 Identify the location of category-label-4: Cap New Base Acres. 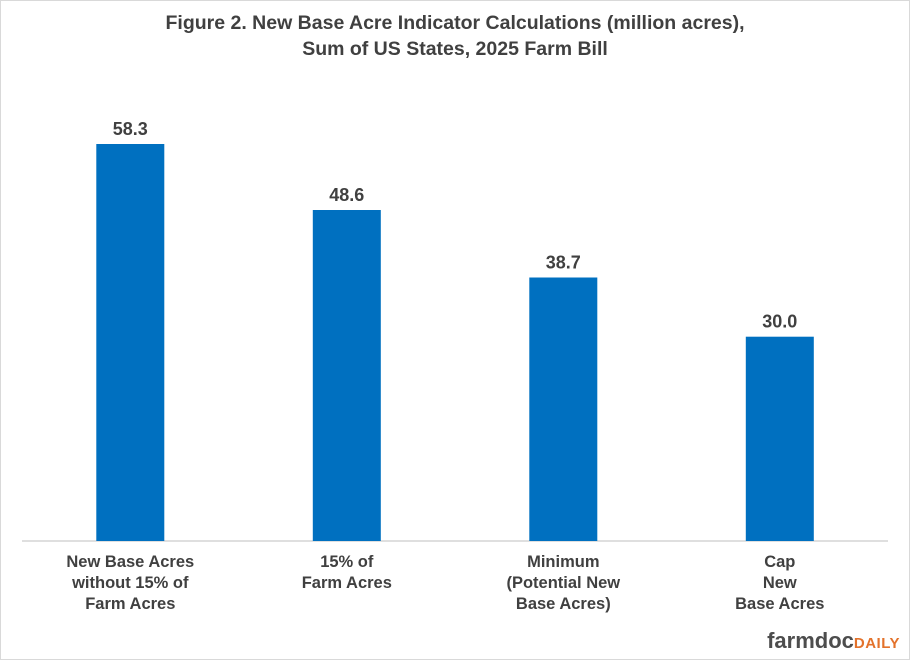
(780, 583).